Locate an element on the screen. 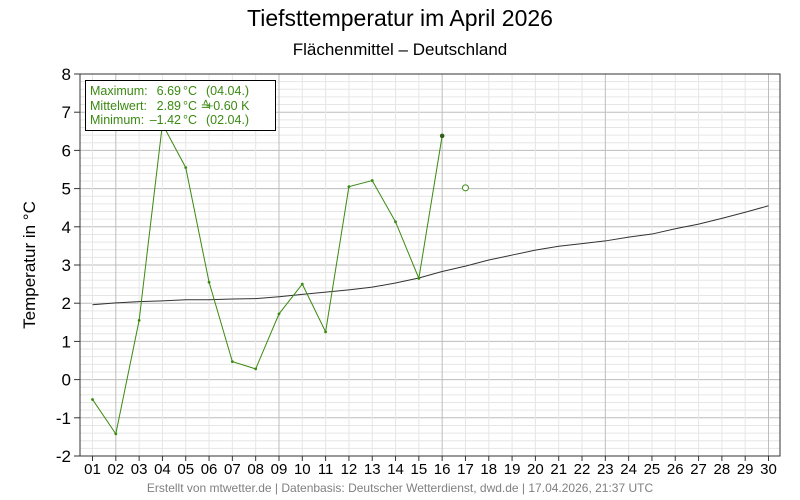  x-tick-label: 14 is located at coordinates (395, 469).